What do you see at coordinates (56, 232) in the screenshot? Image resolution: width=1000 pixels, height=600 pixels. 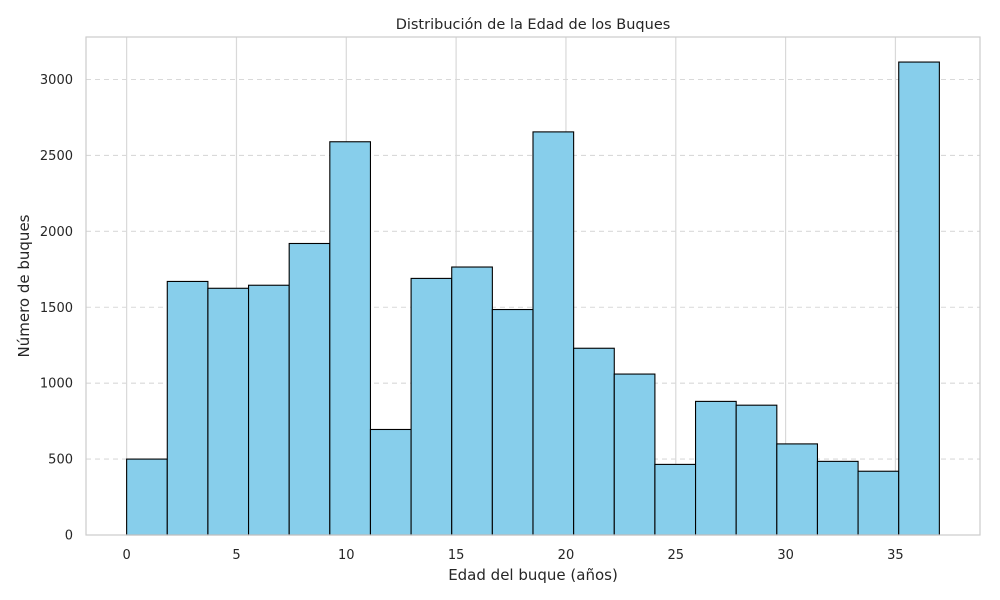 I see `y-tick-label: 2000` at bounding box center [56, 232].